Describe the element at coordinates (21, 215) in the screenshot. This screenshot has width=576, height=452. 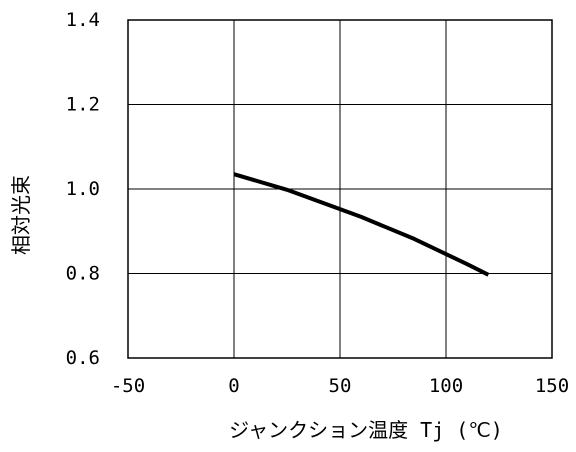
I see `y-axis-label: 相対光束` at that location.